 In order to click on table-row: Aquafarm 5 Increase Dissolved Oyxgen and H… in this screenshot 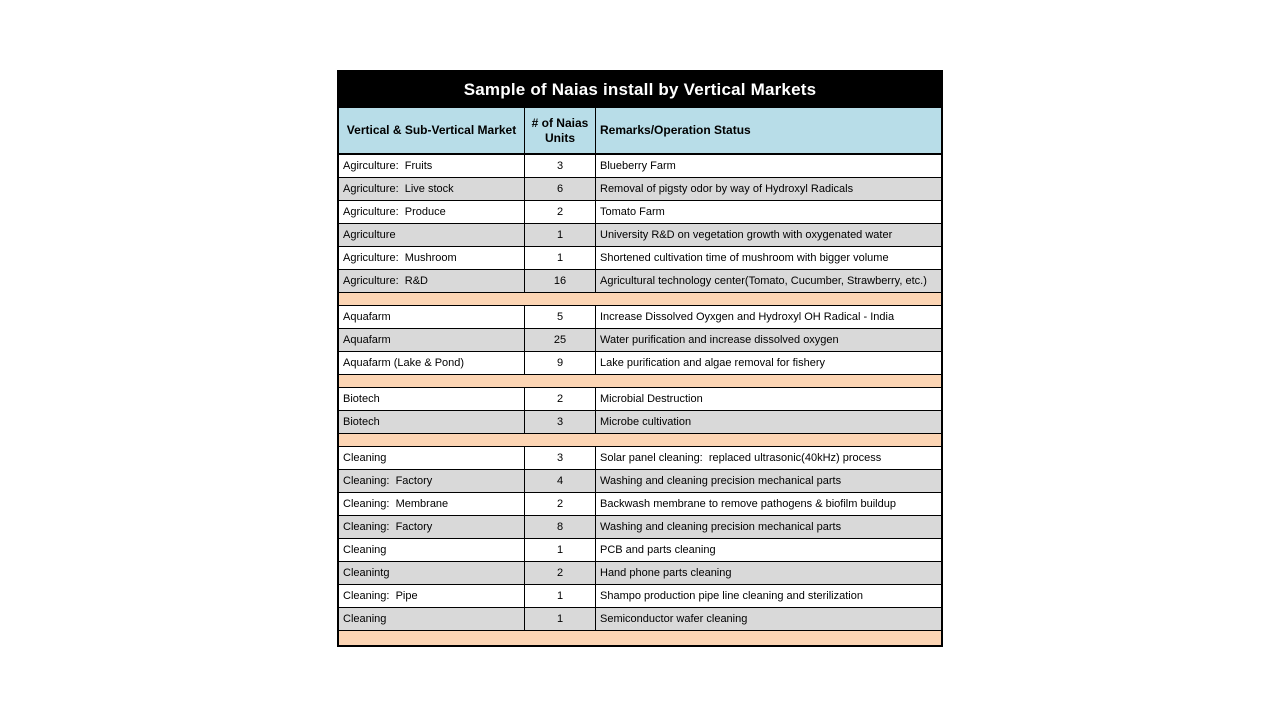, I will do `click(640, 317)`.